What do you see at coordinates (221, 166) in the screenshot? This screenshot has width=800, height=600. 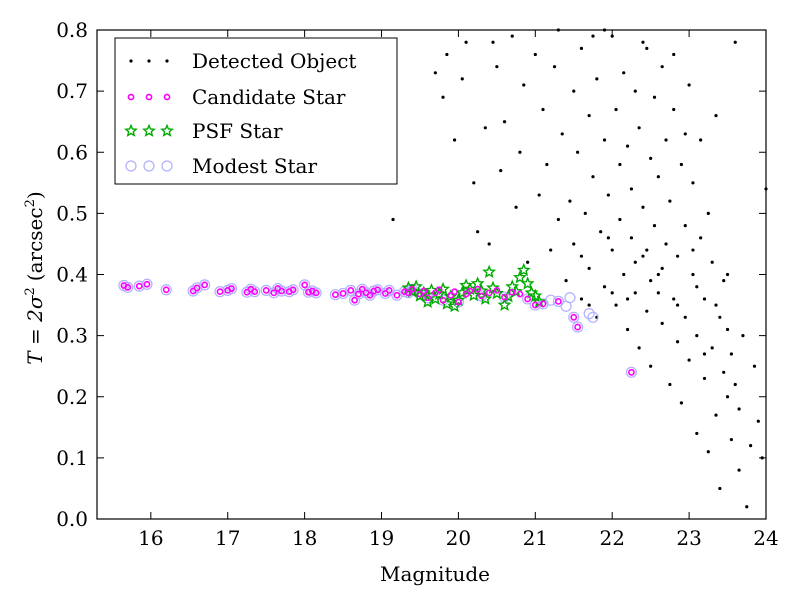 I see `legend-entry: Modest Star` at bounding box center [221, 166].